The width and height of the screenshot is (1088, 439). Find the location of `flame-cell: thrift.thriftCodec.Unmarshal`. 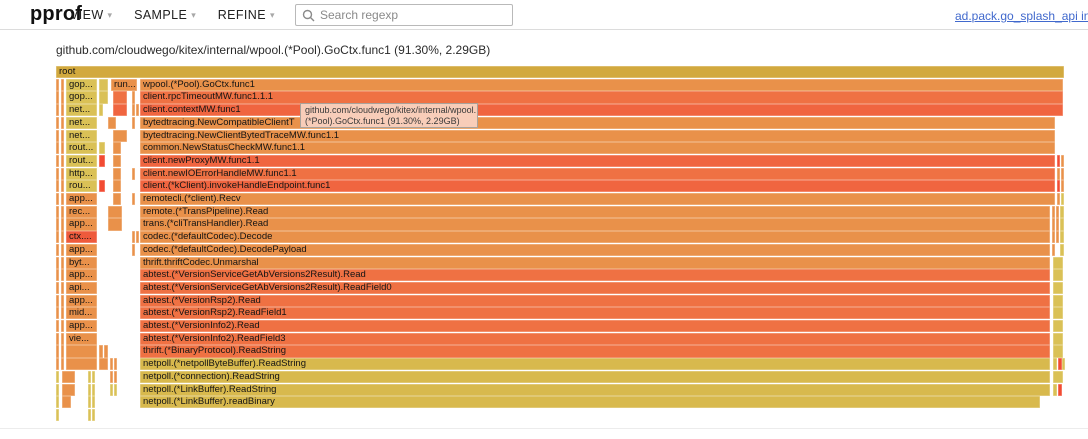

flame-cell: thrift.thriftCodec.Unmarshal is located at coordinates (595, 262).